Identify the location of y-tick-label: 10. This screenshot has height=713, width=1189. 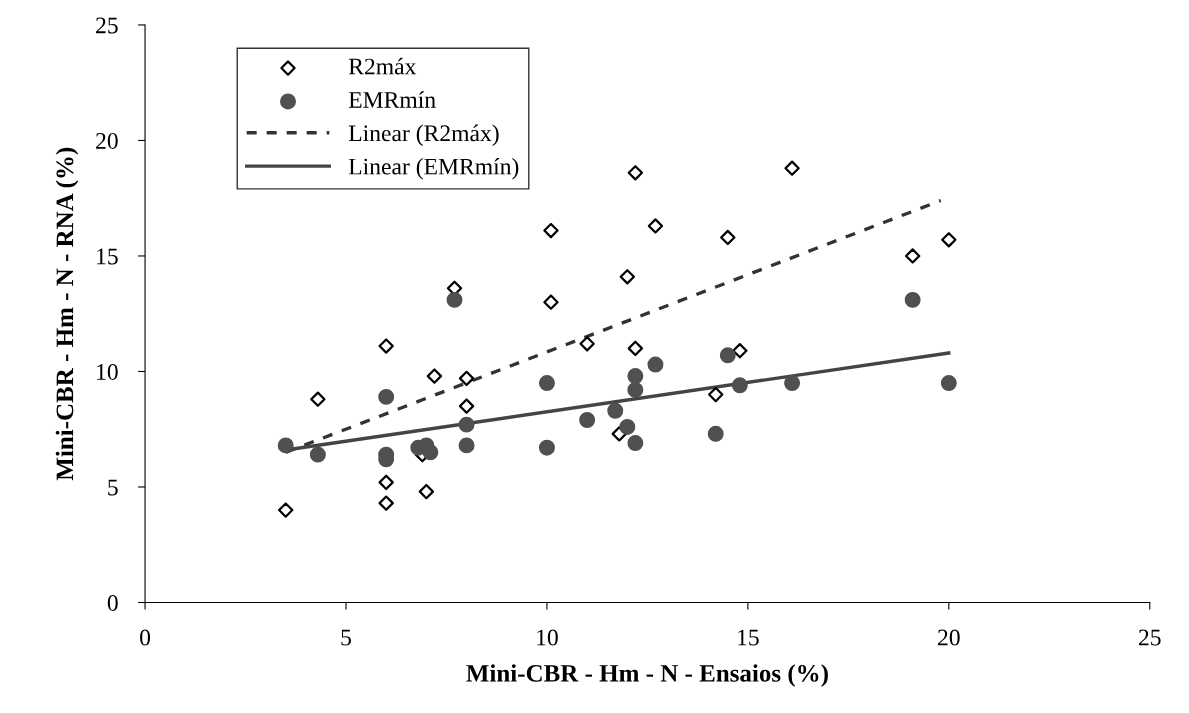
(107, 371).